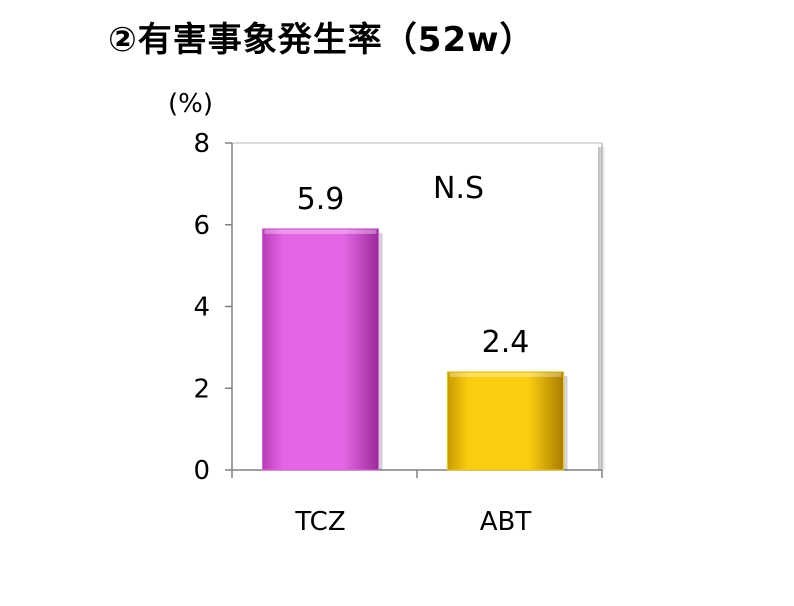 Image resolution: width=794 pixels, height=606 pixels. What do you see at coordinates (201, 308) in the screenshot?
I see `y-tick-label: 4` at bounding box center [201, 308].